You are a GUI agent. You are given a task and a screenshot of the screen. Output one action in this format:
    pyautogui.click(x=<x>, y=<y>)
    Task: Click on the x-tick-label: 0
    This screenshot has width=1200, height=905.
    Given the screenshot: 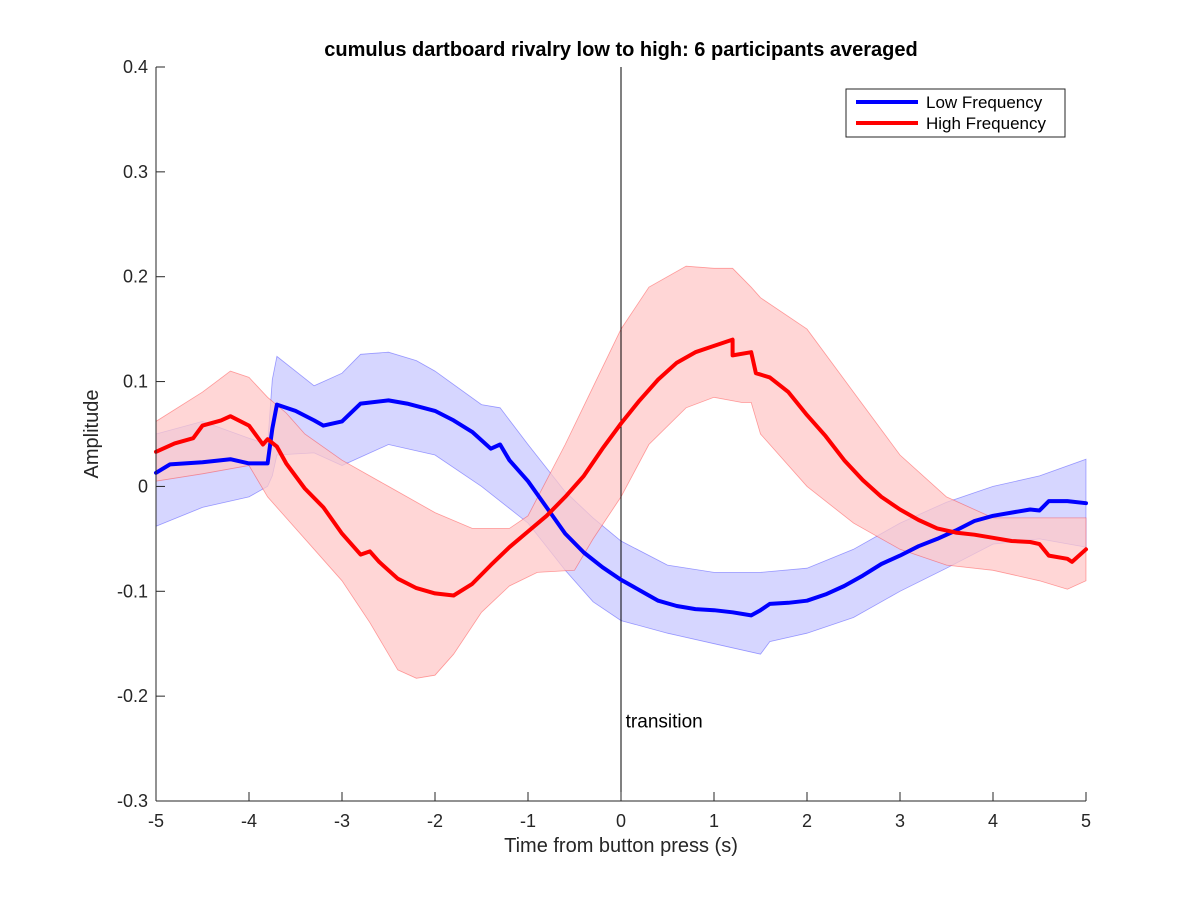 What is the action you would take?
    pyautogui.click(x=621, y=821)
    